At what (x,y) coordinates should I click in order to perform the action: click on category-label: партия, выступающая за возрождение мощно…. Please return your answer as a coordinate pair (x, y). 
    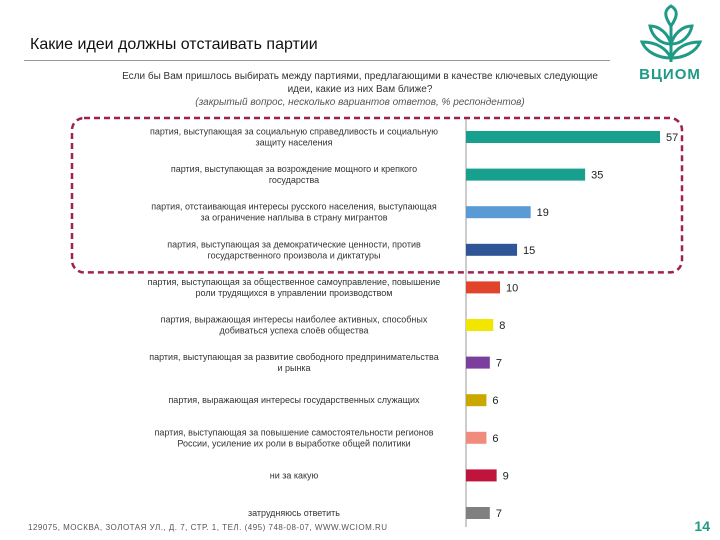
    Looking at the image, I should click on (294, 174).